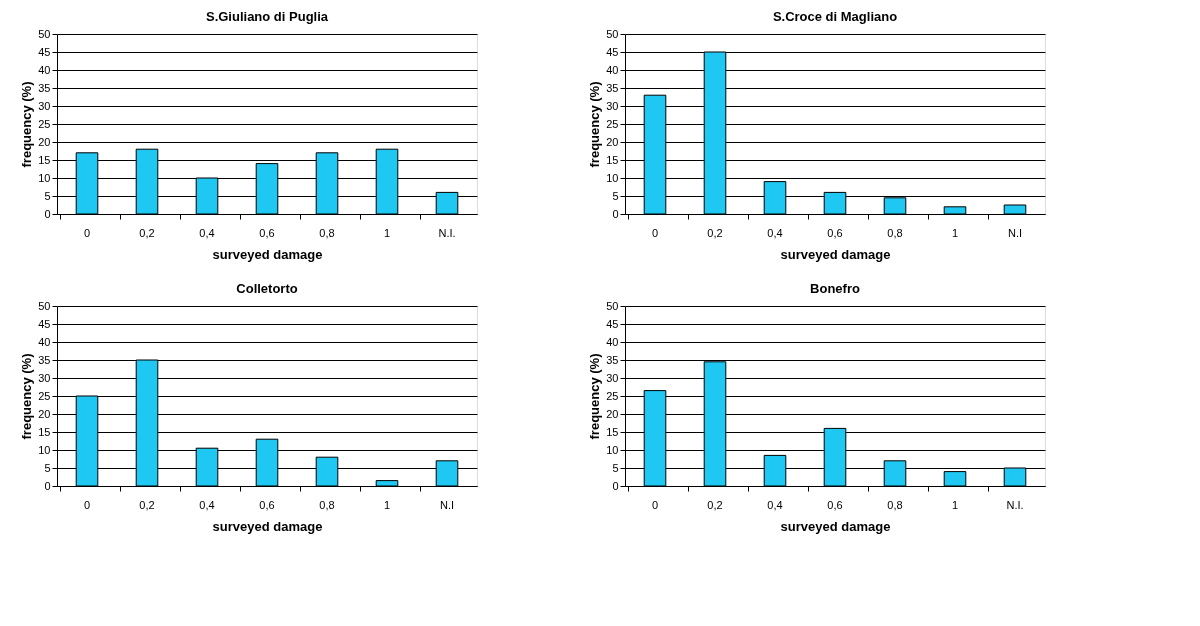 The height and width of the screenshot is (626, 1200). Describe the element at coordinates (267, 288) in the screenshot. I see `chart-title: Colletorto` at that location.